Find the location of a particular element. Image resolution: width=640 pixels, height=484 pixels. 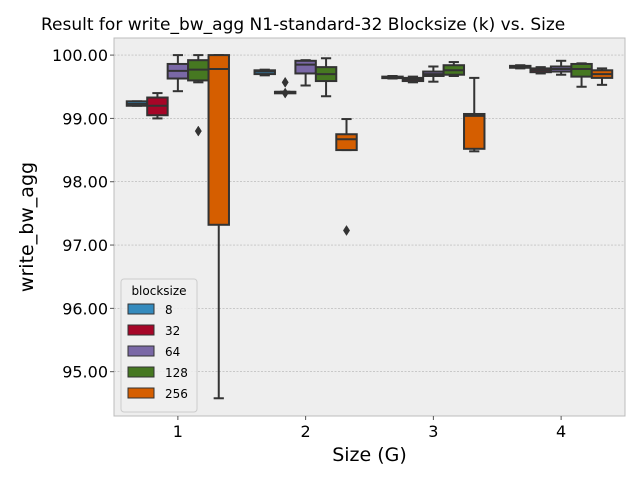

legend-title: blocksize is located at coordinates (158, 291).